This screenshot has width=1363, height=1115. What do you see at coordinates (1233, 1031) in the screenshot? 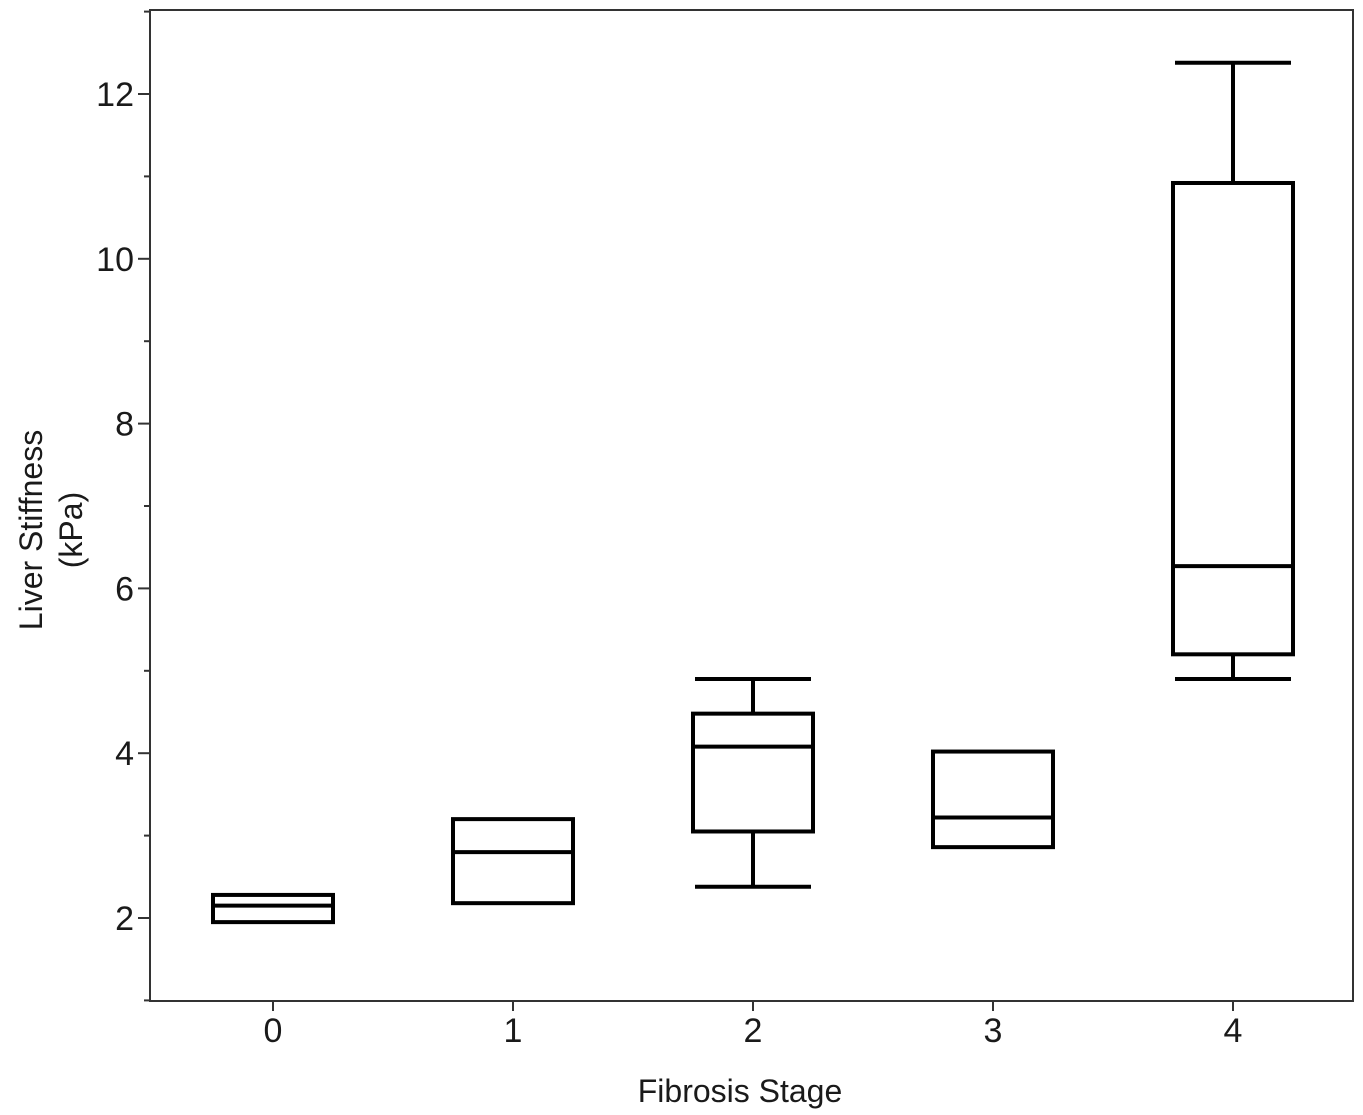
I see `x-tick-label-4: 4` at bounding box center [1233, 1031].